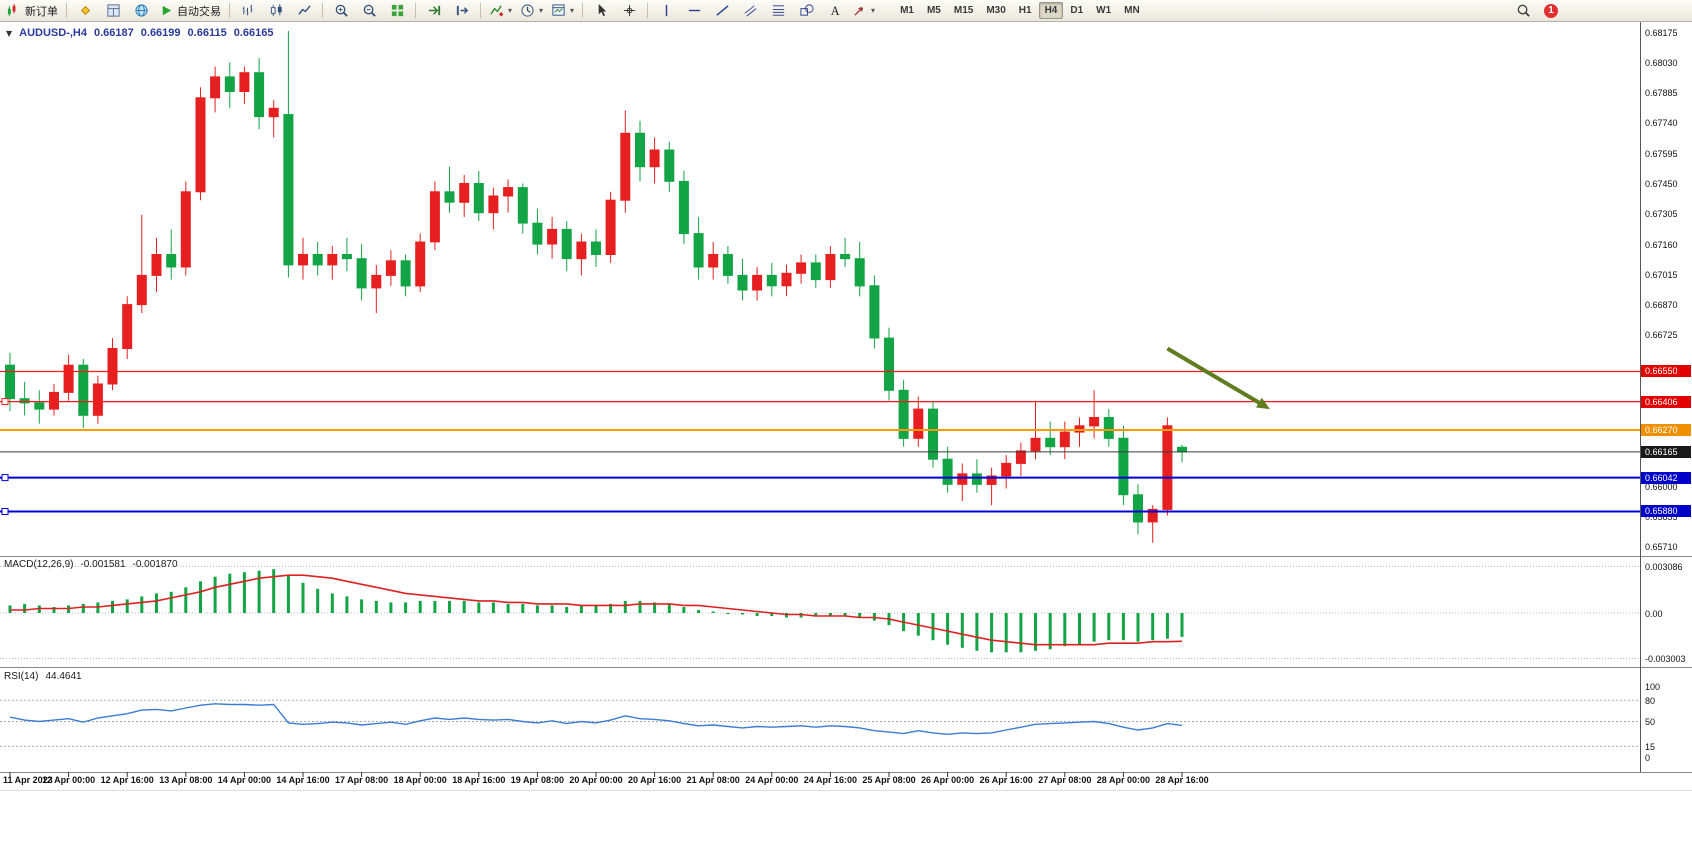 This screenshot has height=852, width=1692. What do you see at coordinates (996, 10) in the screenshot?
I see `timeframe-button-m30: M30` at bounding box center [996, 10].